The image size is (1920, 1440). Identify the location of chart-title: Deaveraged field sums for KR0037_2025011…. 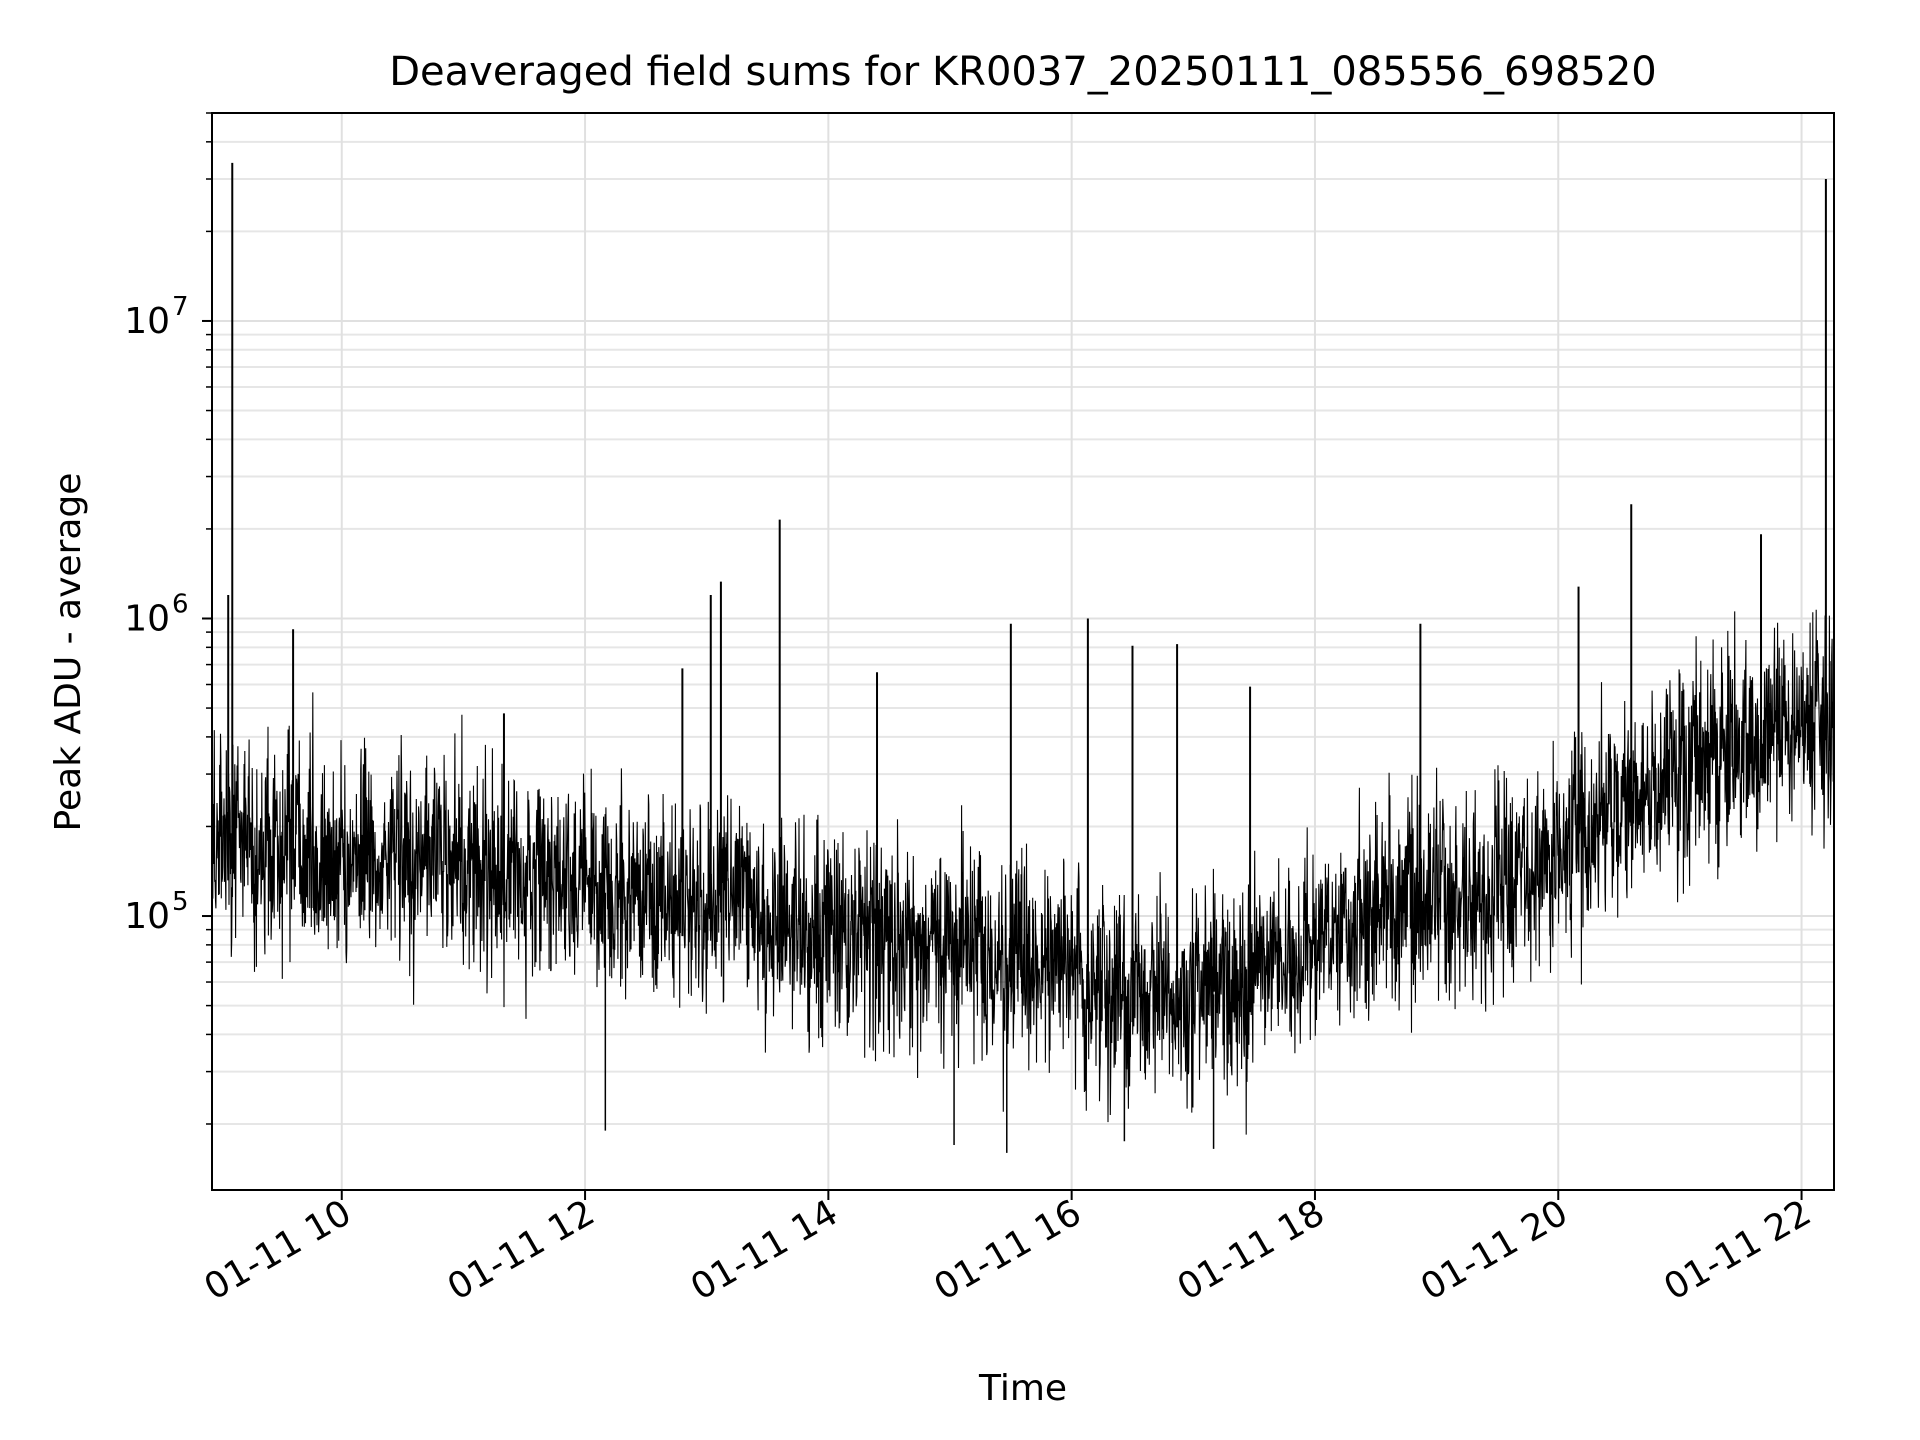
(1023, 72).